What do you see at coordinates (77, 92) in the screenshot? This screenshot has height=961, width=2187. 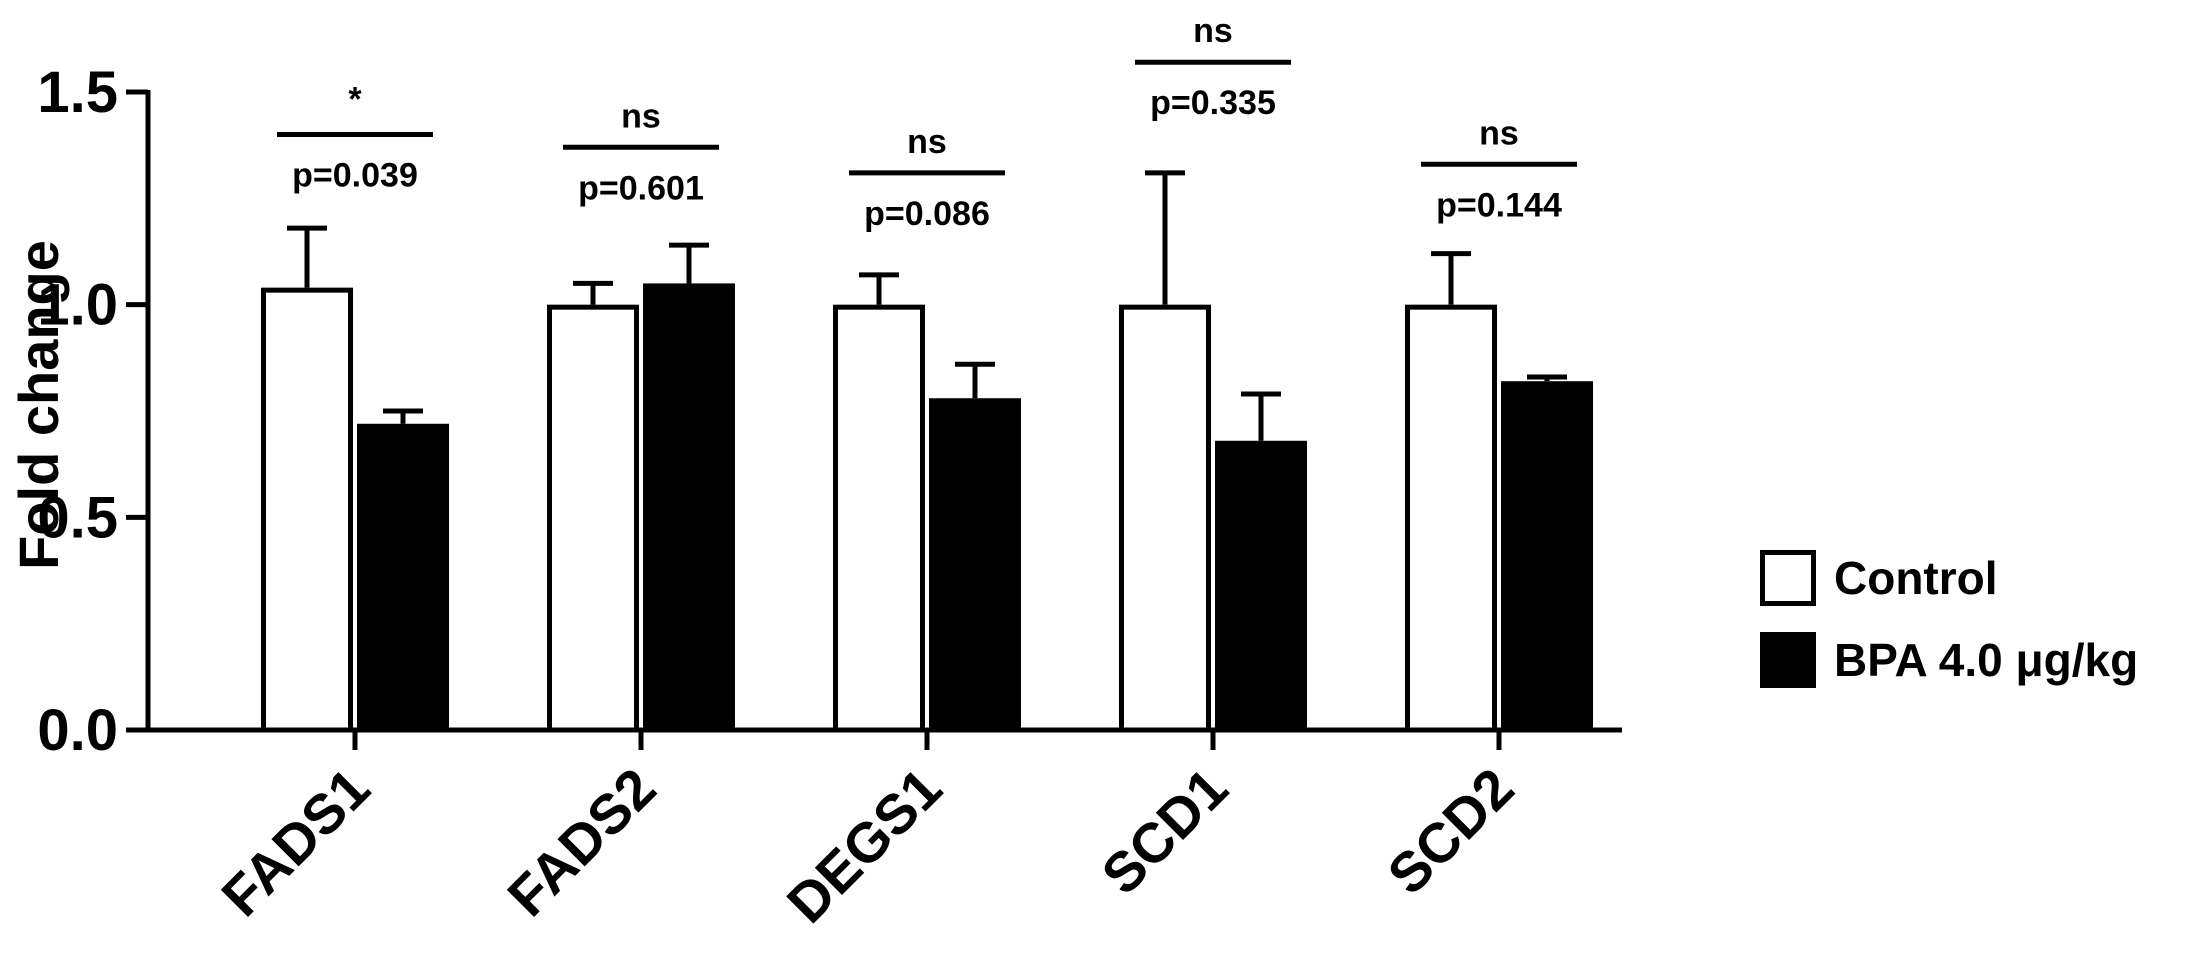 I see `y-tick-label: 1.5` at bounding box center [77, 92].